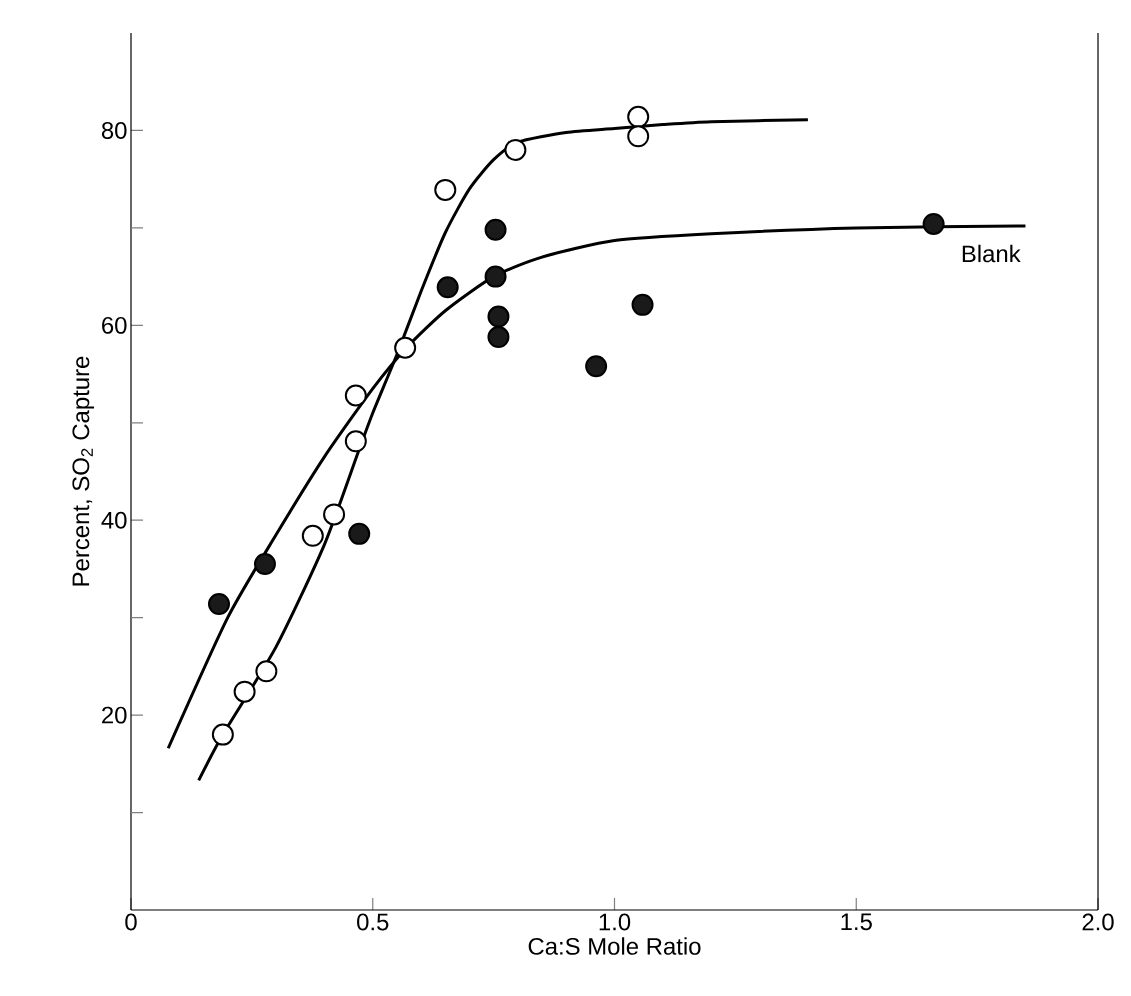 The width and height of the screenshot is (1131, 996). Describe the element at coordinates (856, 922) in the screenshot. I see `x-tick-label: 1.5` at that location.